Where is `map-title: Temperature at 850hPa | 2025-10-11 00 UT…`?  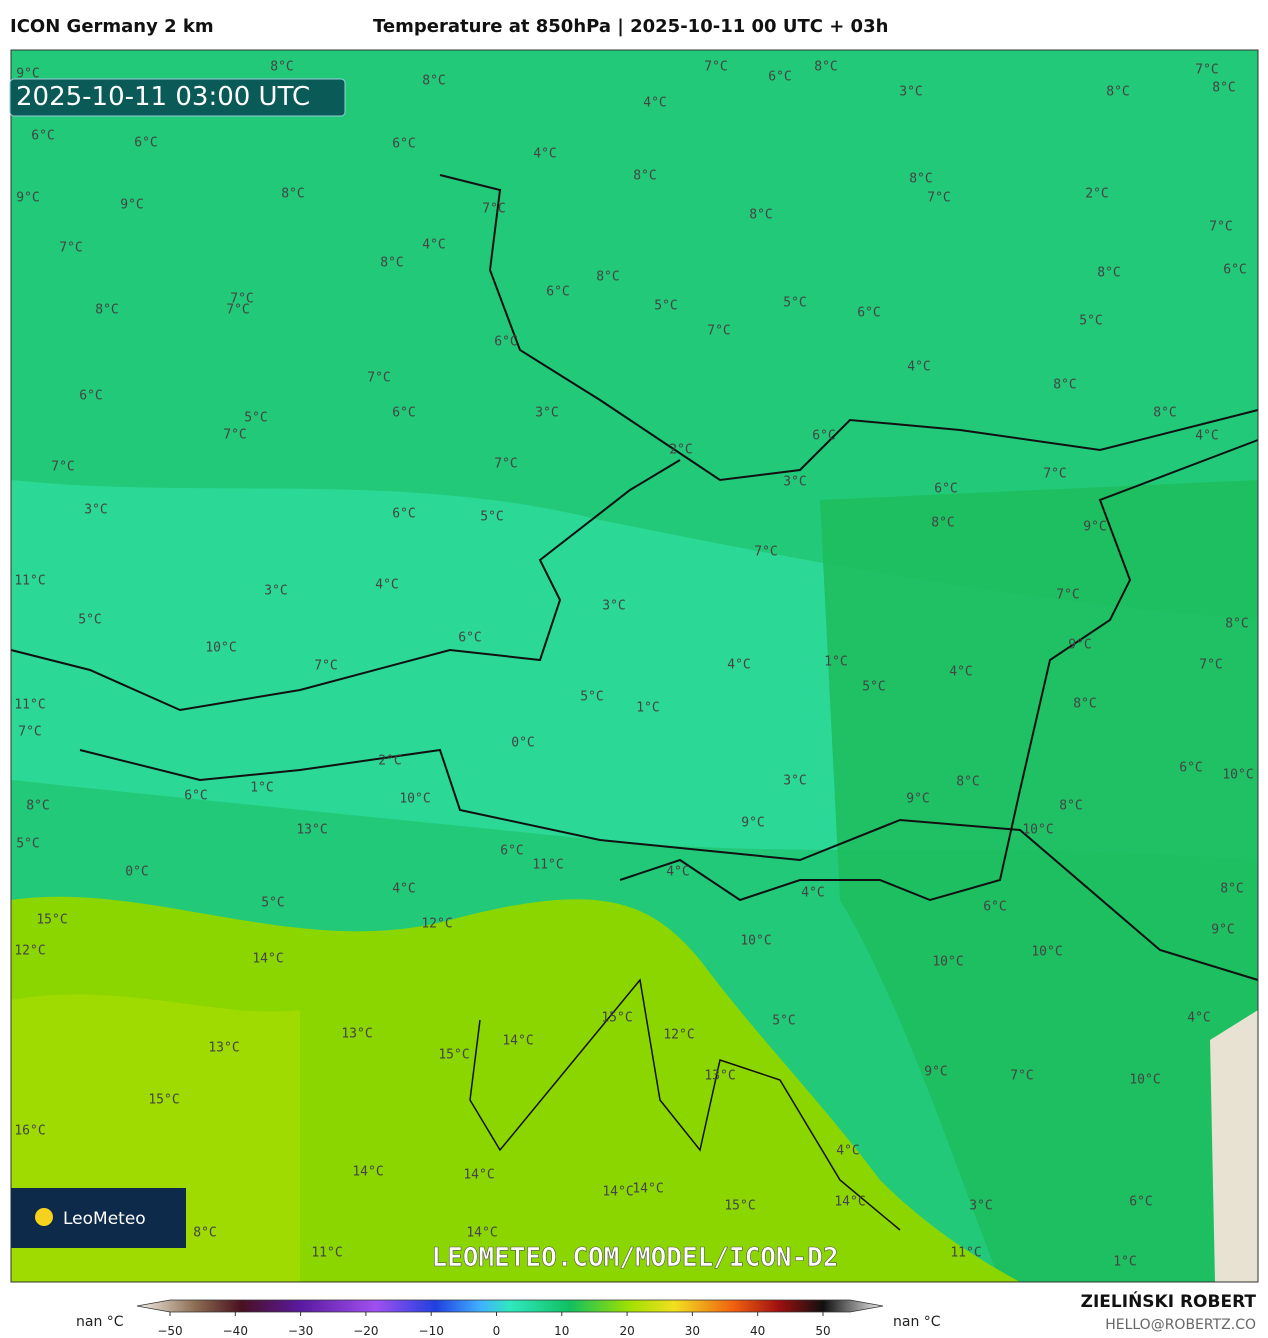
map-title: Temperature at 850hPa | 2025-10-11 00 UT… is located at coordinates (630, 26).